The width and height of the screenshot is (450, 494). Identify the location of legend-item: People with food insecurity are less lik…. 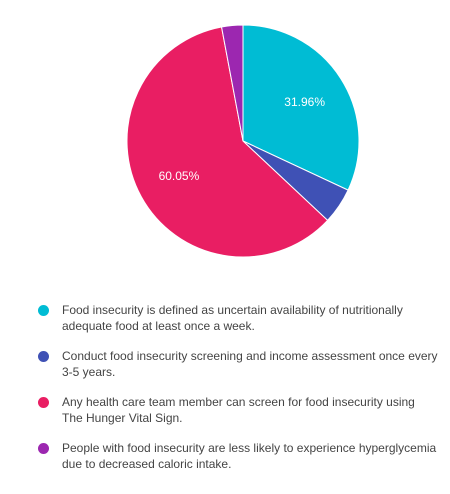
(238, 456).